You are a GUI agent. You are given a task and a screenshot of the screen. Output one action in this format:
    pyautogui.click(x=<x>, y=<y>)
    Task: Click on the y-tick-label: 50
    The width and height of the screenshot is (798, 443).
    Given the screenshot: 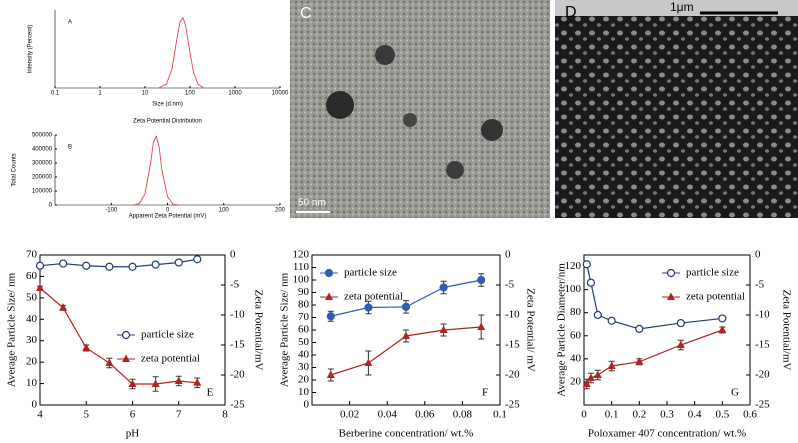 What is the action you would take?
    pyautogui.click(x=304, y=342)
    